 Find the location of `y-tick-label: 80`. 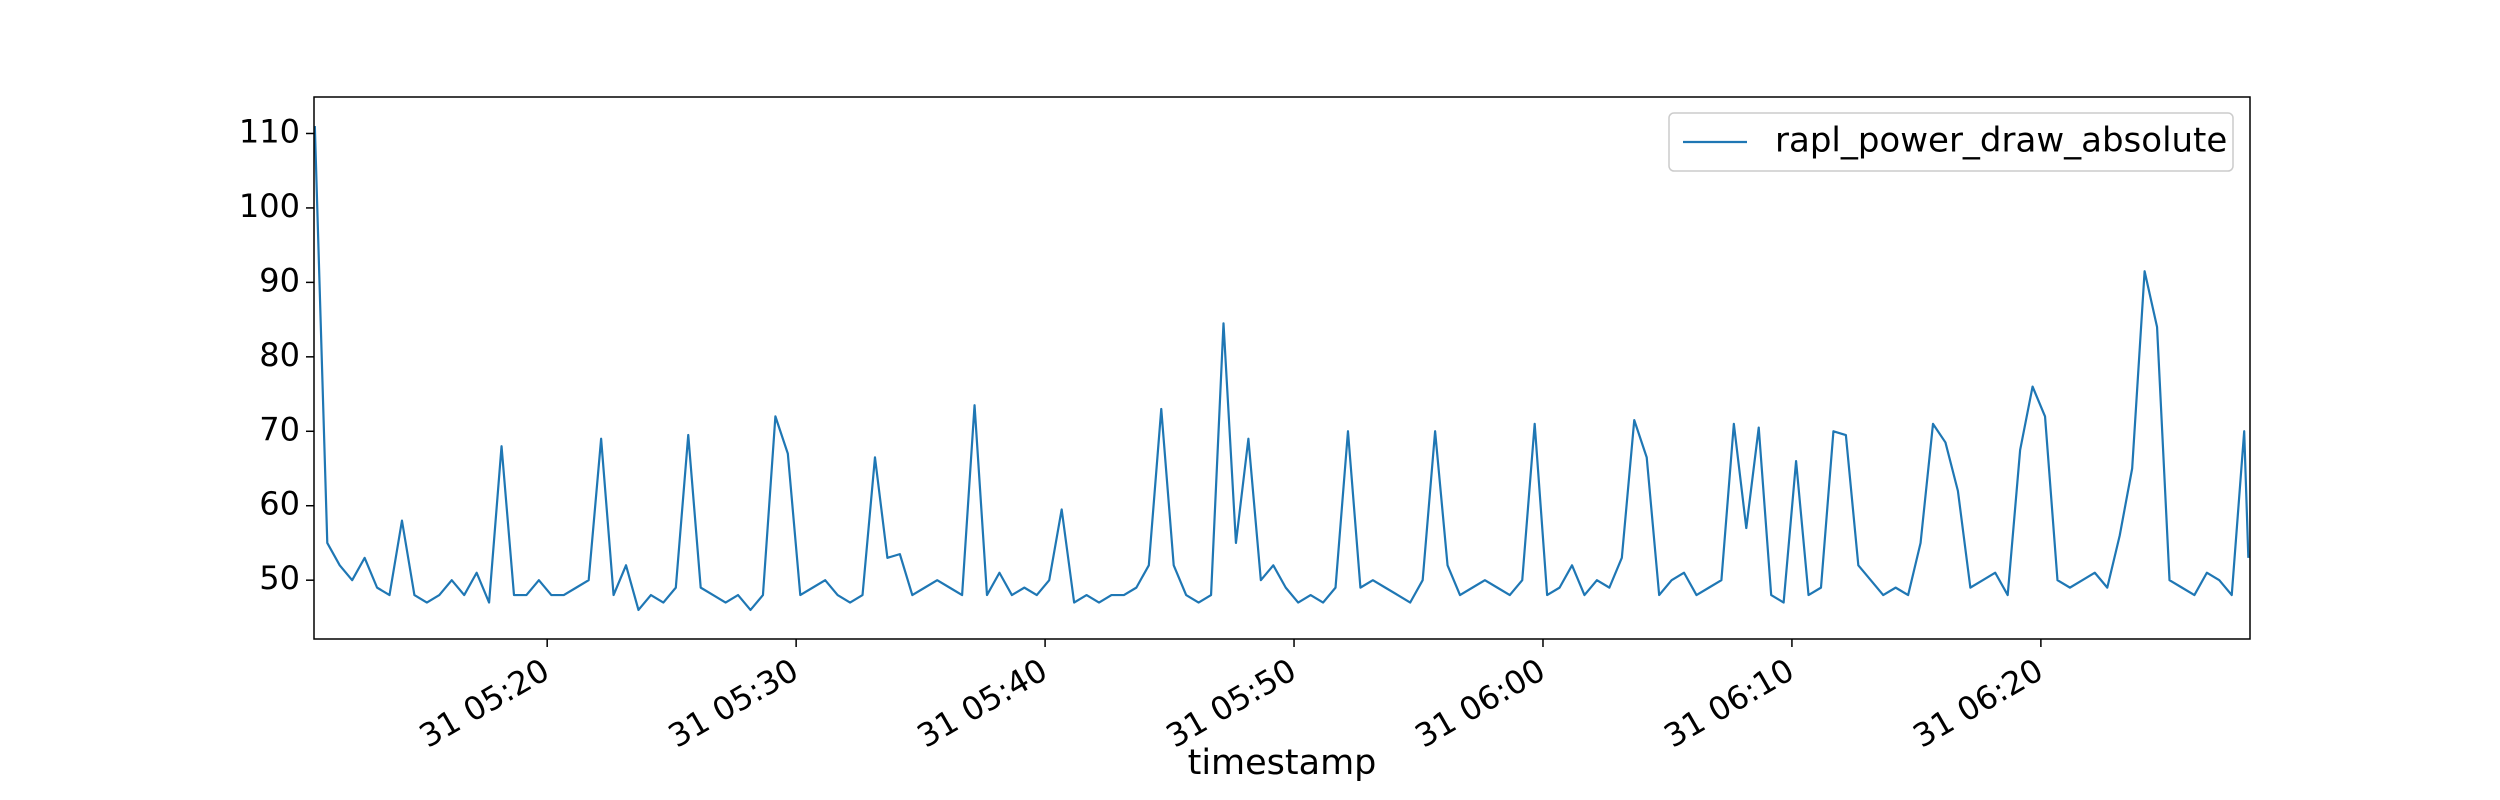

y-tick-label: 80 is located at coordinates (279, 355).